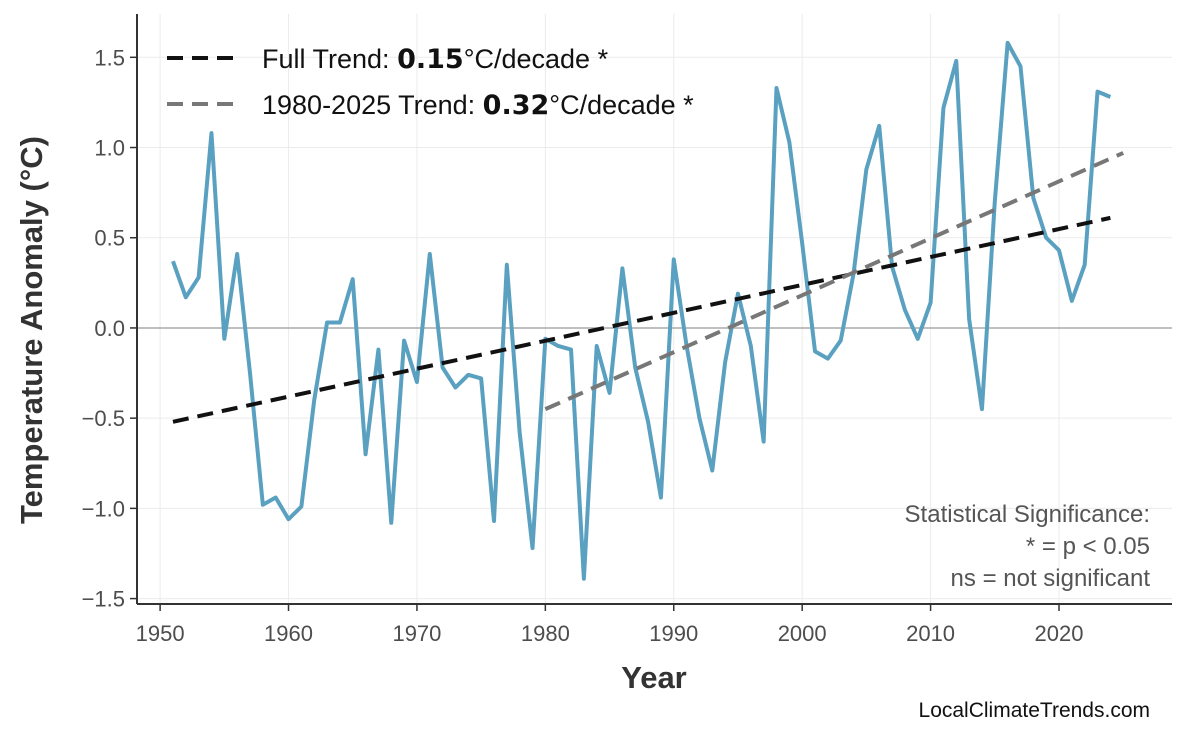  What do you see at coordinates (654, 677) in the screenshot?
I see `x-axis-title: Year` at bounding box center [654, 677].